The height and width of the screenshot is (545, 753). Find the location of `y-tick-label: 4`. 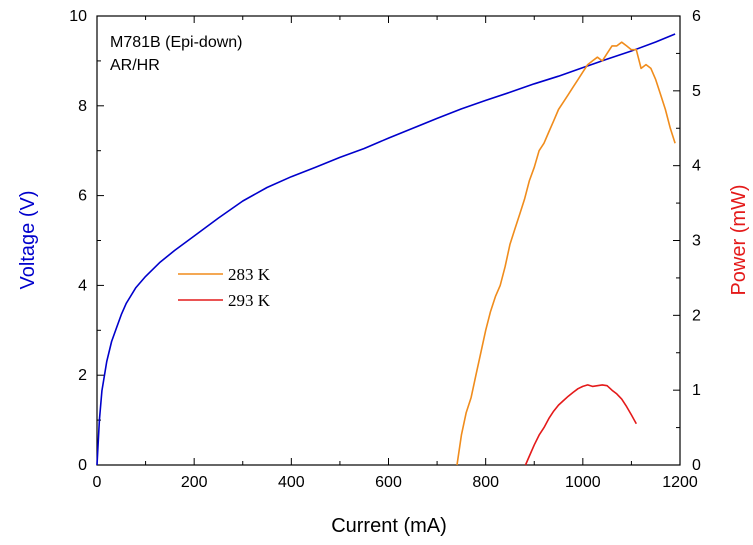

y-tick-label: 4 is located at coordinates (82, 285).